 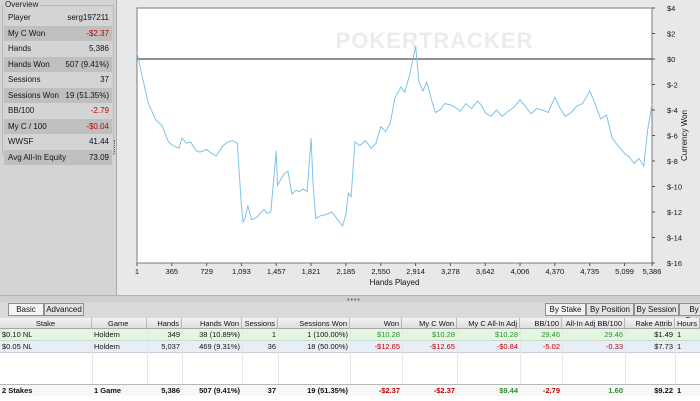 I want to click on col-rake-attrib: Rake Attrib, so click(x=650, y=323).